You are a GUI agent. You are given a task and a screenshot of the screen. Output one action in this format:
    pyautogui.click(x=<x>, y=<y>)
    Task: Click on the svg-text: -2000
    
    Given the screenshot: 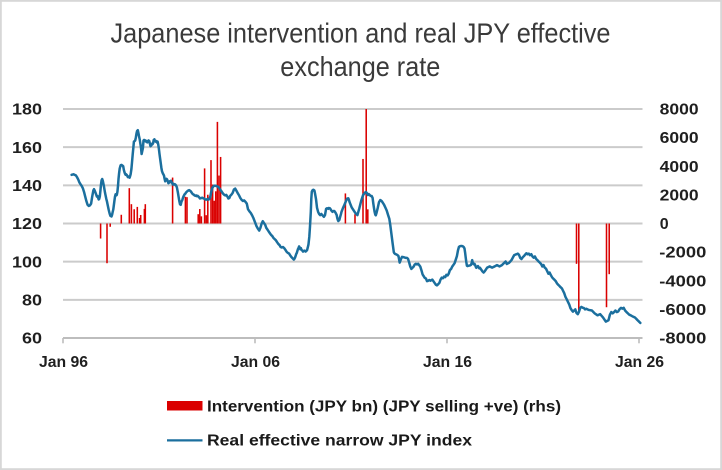 What is the action you would take?
    pyautogui.click(x=682, y=253)
    